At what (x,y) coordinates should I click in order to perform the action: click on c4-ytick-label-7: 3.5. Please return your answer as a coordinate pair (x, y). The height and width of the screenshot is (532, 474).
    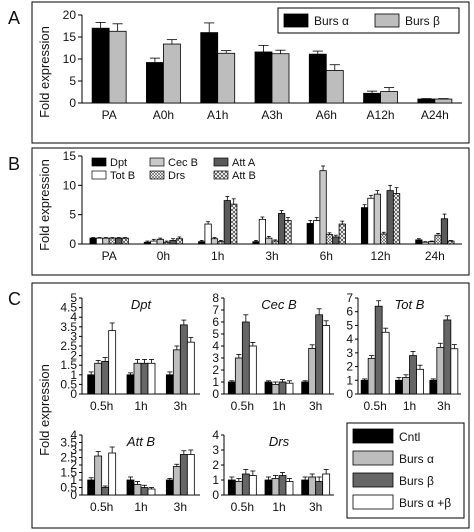
    Looking at the image, I should click on (68, 443).